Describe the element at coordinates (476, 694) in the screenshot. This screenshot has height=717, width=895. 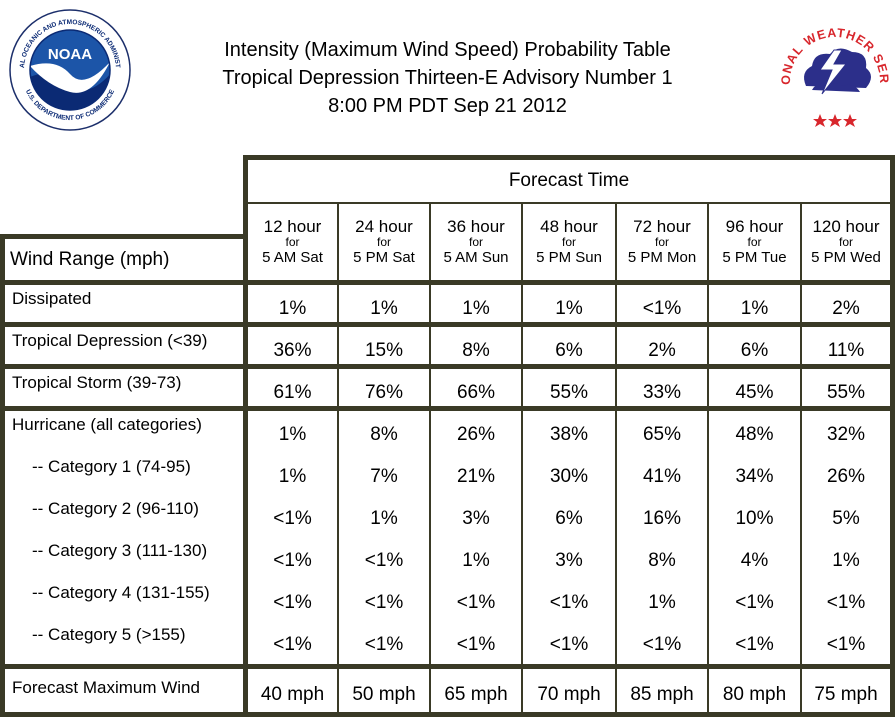
I see `max-wind-cell: 65 mph` at that location.